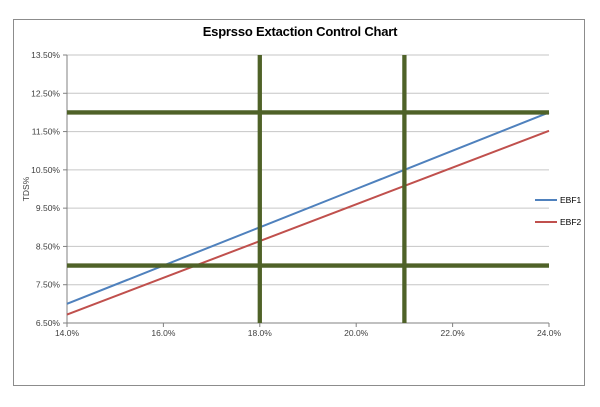 This screenshot has width=600, height=407. What do you see at coordinates (356, 333) in the screenshot?
I see `x-tick-label: 20.0%` at bounding box center [356, 333].